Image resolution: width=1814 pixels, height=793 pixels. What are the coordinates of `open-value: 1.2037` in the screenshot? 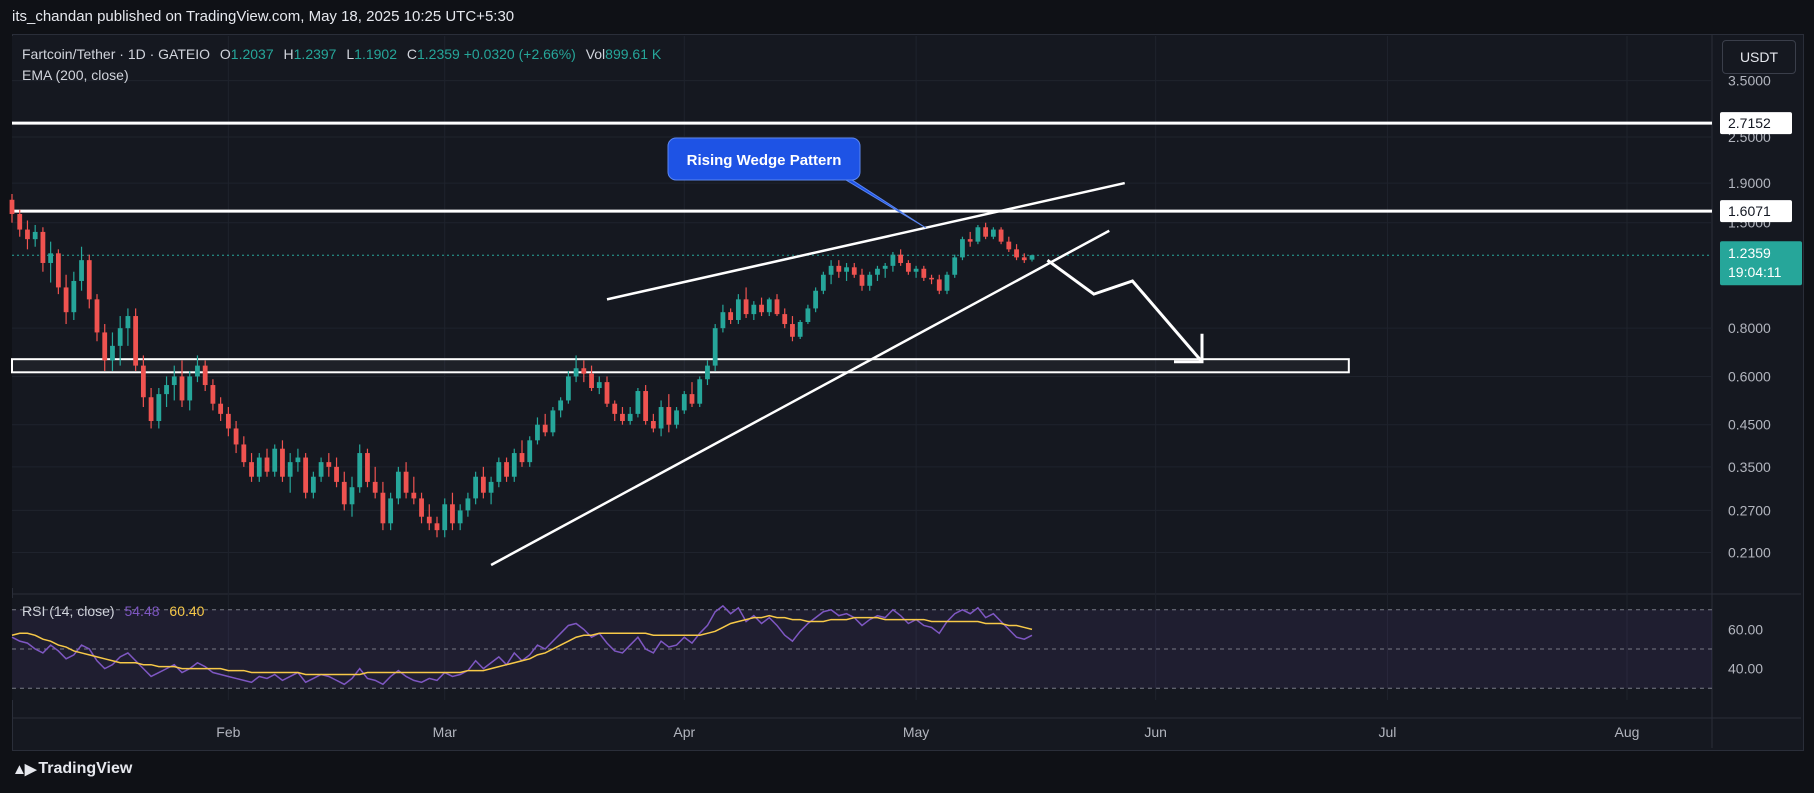 It's located at (252, 54).